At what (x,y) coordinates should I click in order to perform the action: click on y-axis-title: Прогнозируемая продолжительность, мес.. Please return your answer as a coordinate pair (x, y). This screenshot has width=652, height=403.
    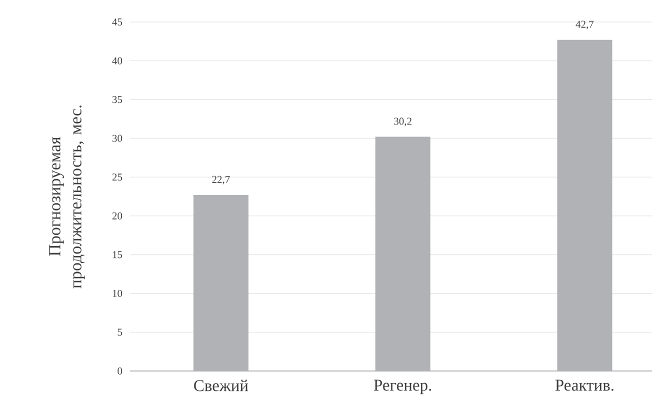
    Looking at the image, I should click on (67, 196).